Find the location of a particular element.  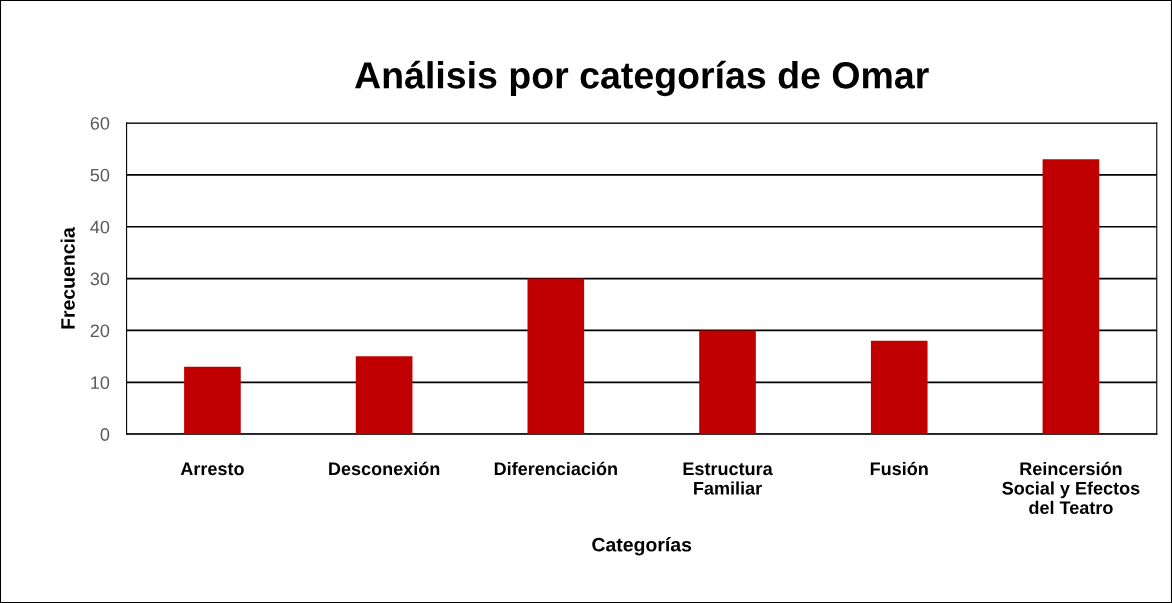

x-tick-label: Diferenciación is located at coordinates (555, 468).